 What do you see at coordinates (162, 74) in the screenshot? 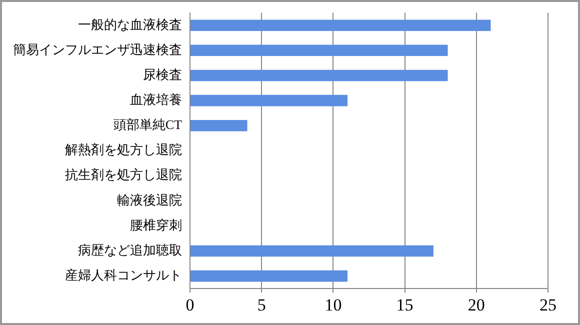
I see `y-tick-label: 尿検査` at bounding box center [162, 74].